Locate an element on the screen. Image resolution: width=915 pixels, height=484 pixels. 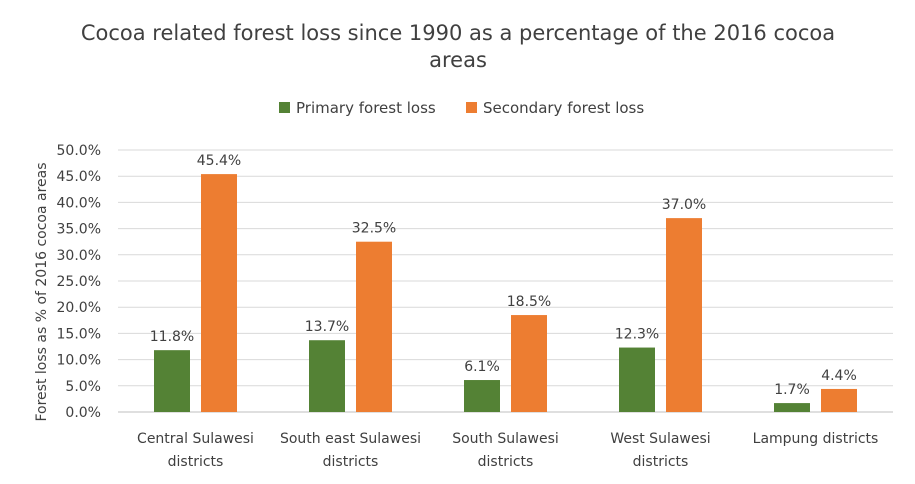
legend-label-primary: Primary forest loss is located at coordinates (366, 108).